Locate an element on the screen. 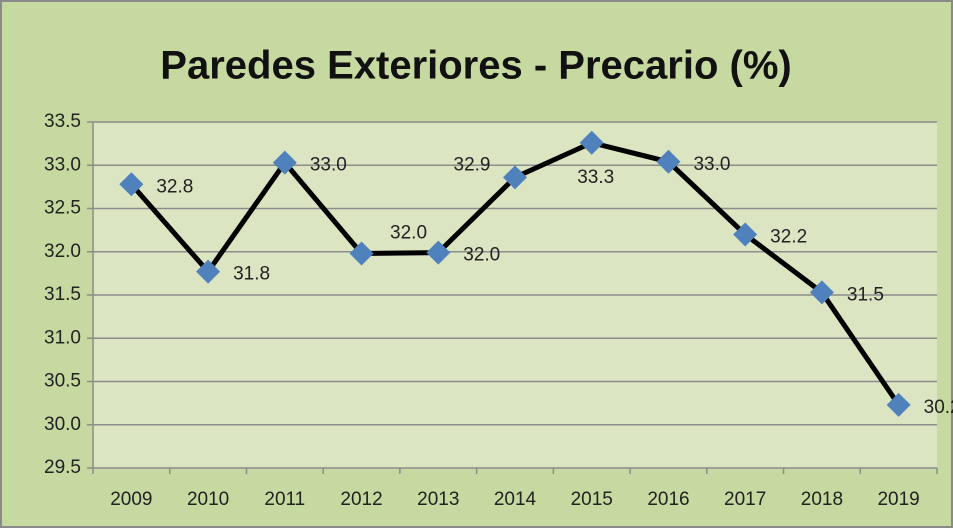  y-tick-label: 32.5 is located at coordinates (62, 208).